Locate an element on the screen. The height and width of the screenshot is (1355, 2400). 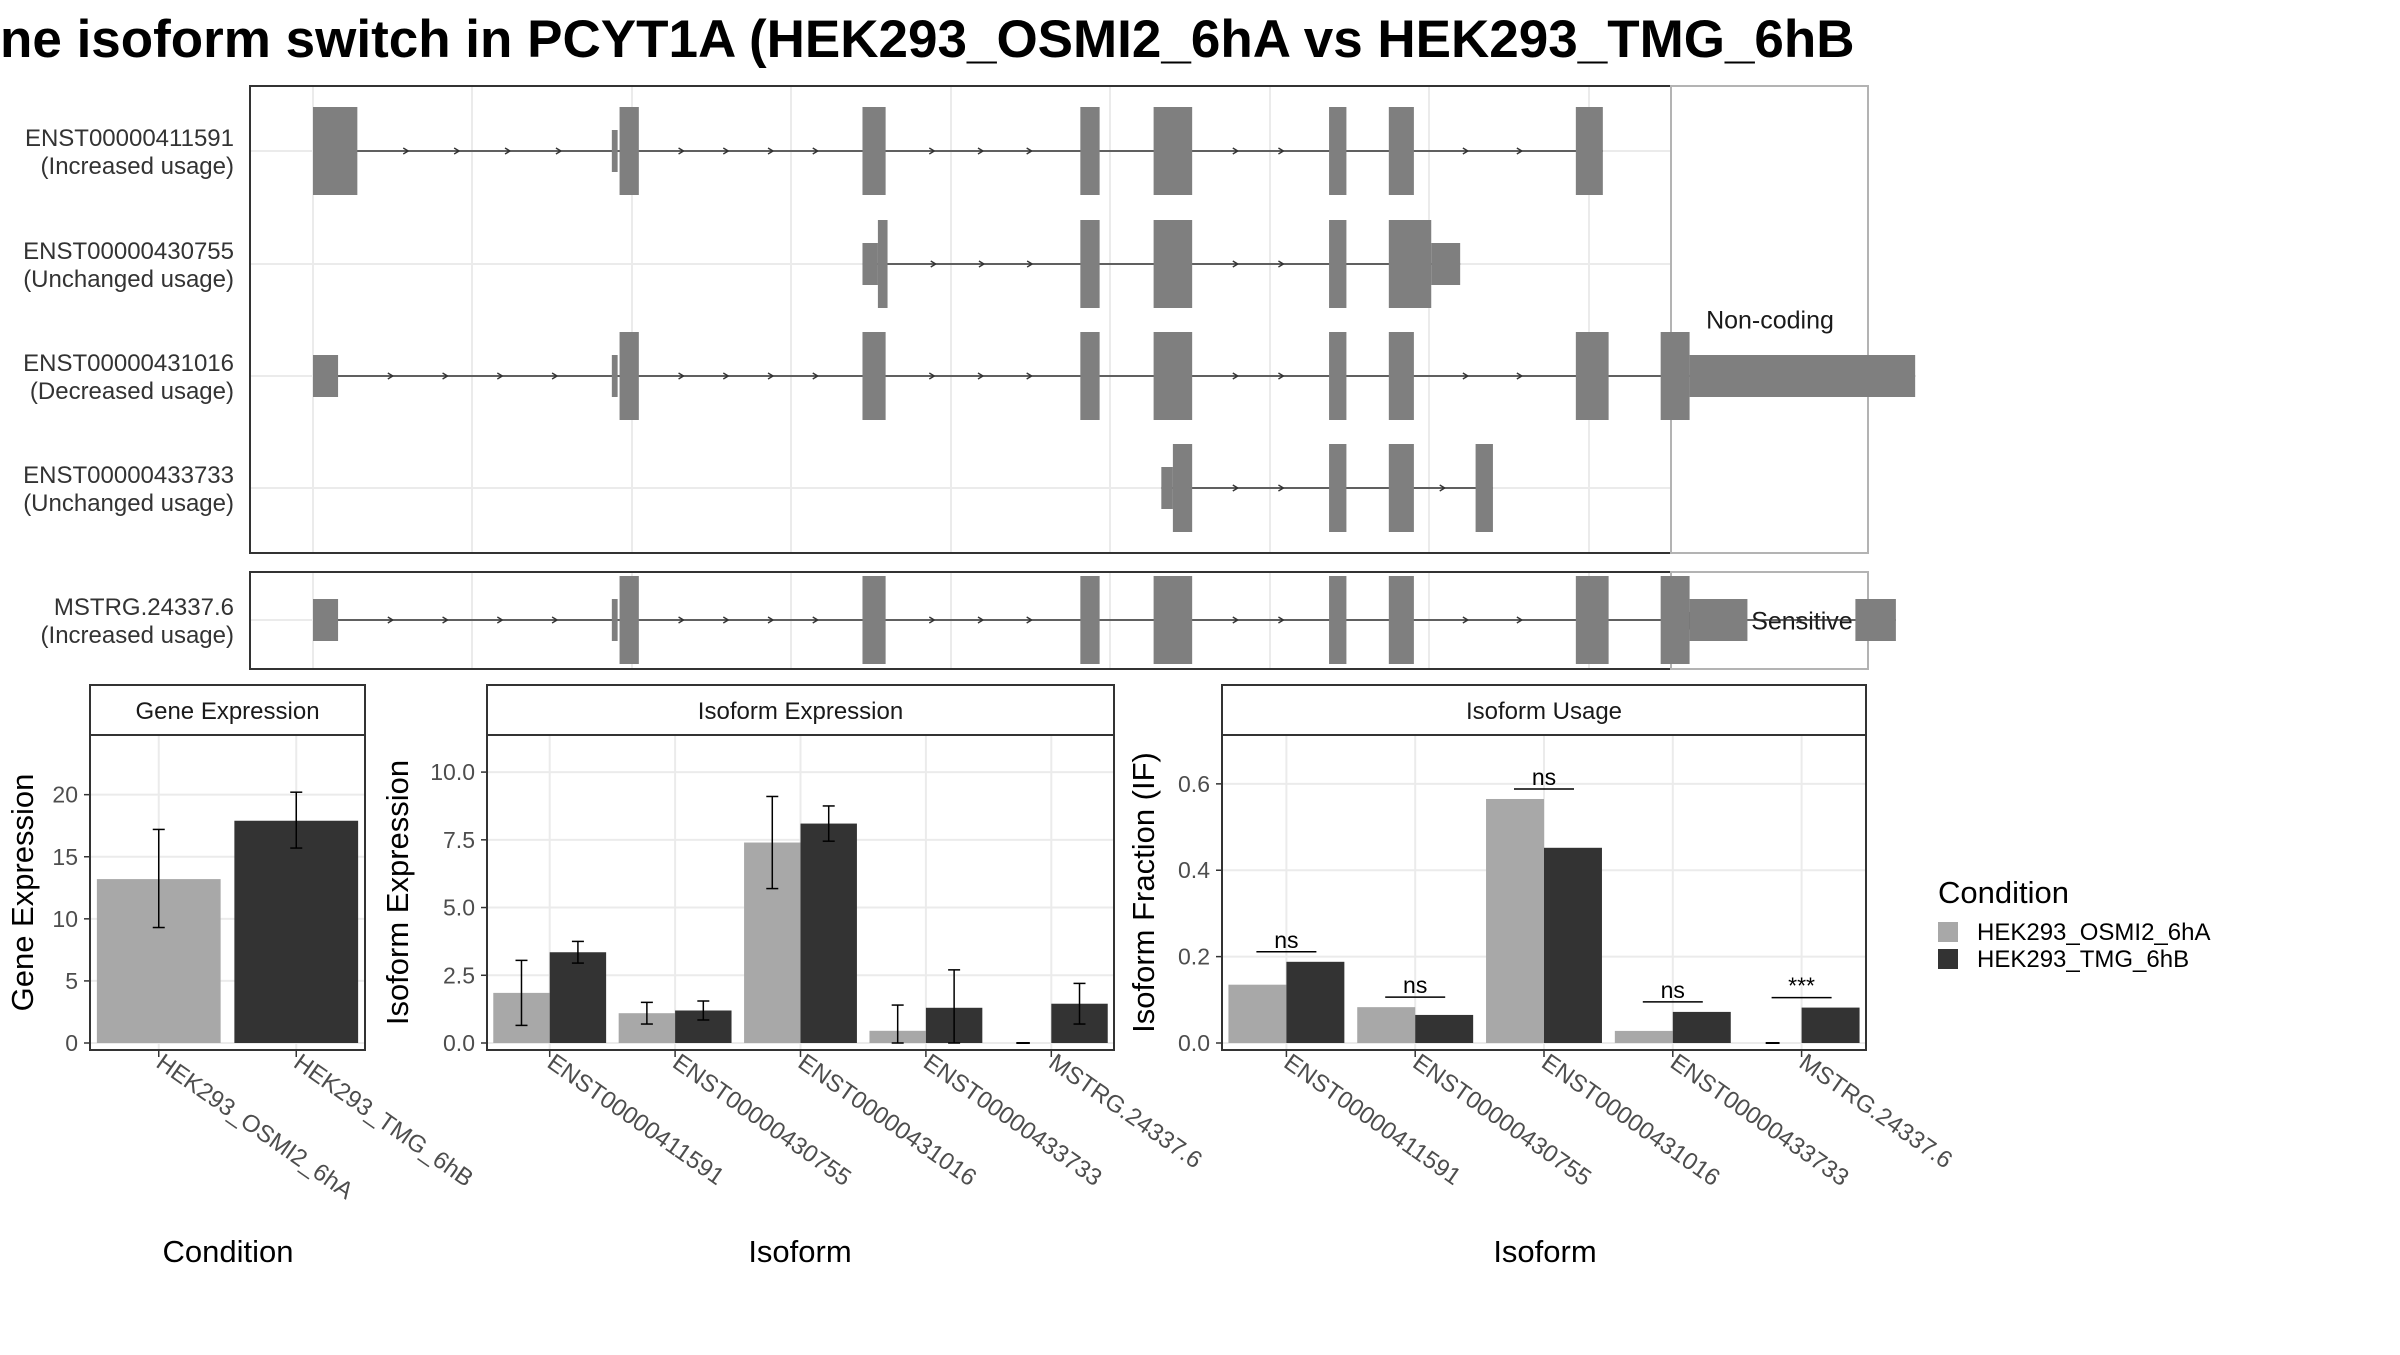
y-tick-label: 0 is located at coordinates (71, 1043).